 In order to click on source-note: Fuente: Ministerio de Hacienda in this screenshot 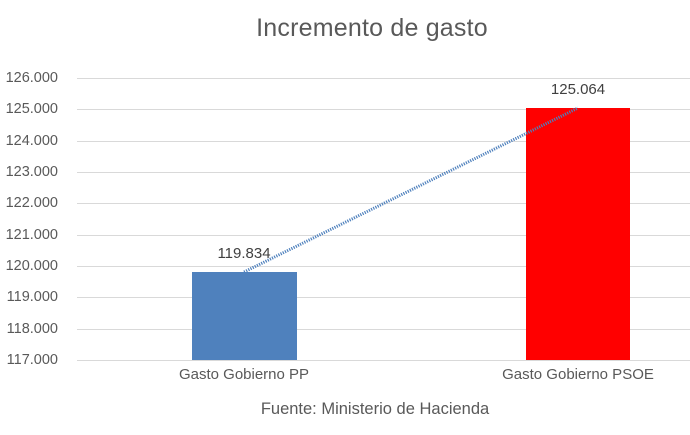, I will do `click(375, 409)`.